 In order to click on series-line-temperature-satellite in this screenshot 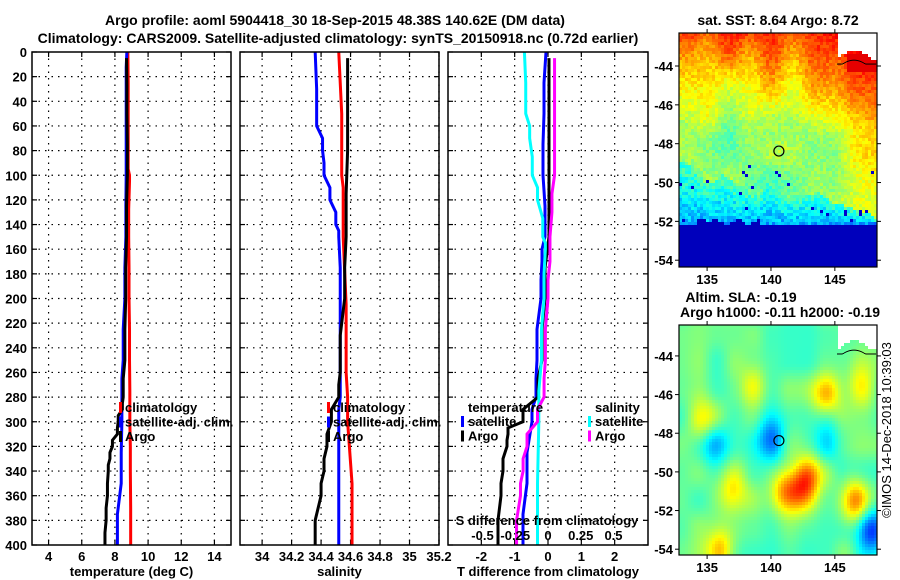, I will do `click(534, 298)`.